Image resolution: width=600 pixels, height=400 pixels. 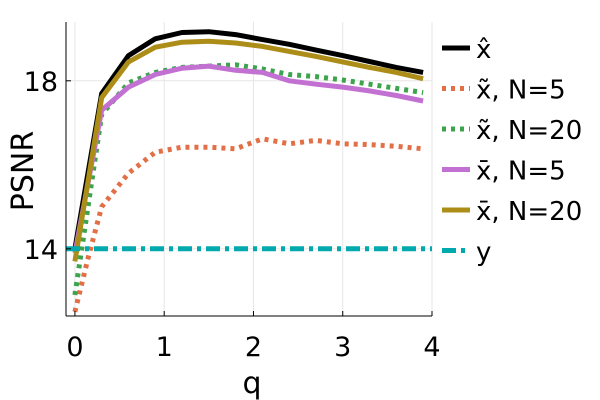 I want to click on x-tick-label: 2, so click(x=253, y=347).